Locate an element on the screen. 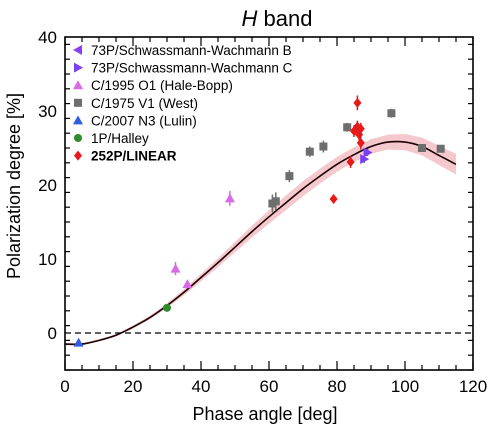 The image size is (490, 432). y-tick-label: 10 is located at coordinates (47, 259).